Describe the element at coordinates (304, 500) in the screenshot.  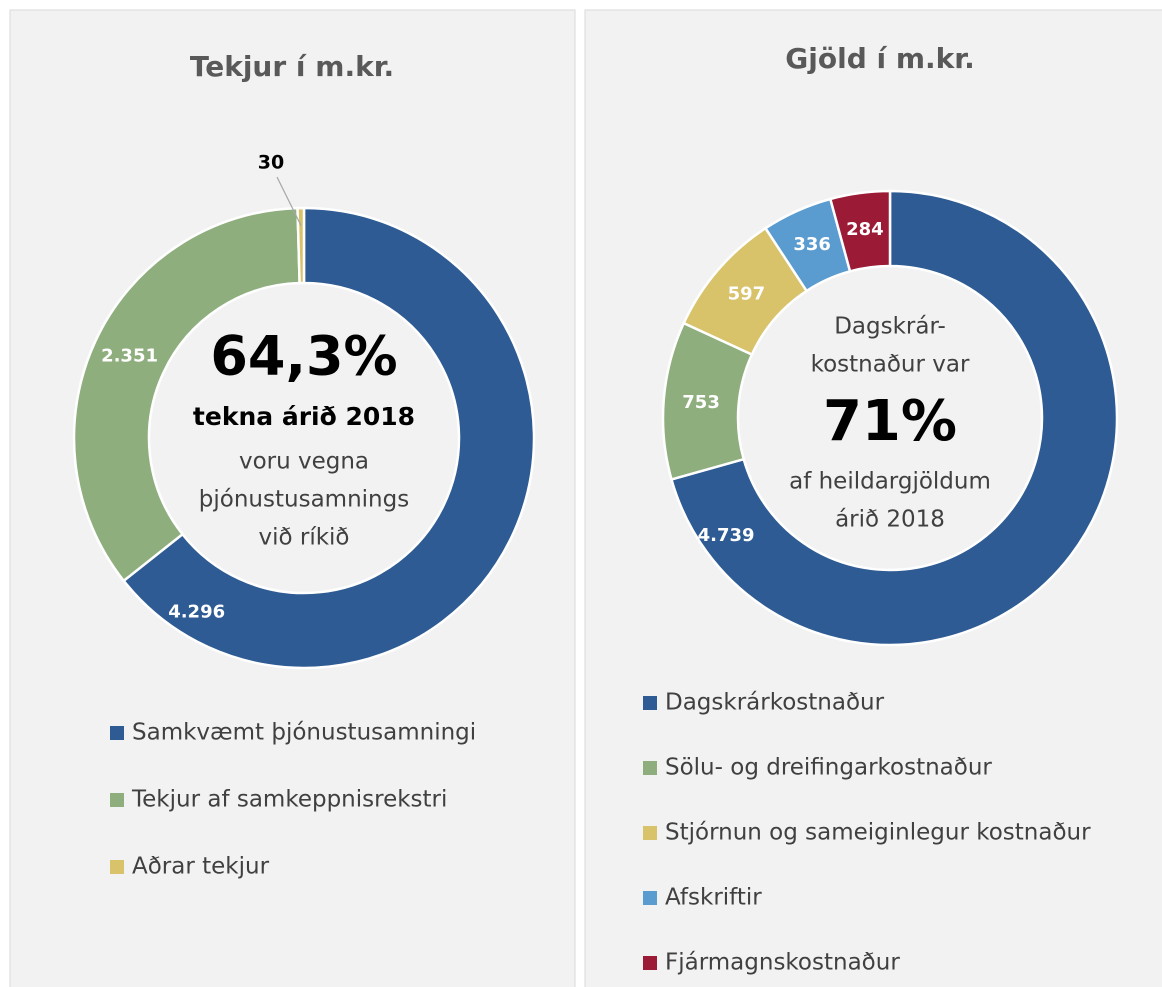
I see `center-annotation: þjónustusamnings` at that location.